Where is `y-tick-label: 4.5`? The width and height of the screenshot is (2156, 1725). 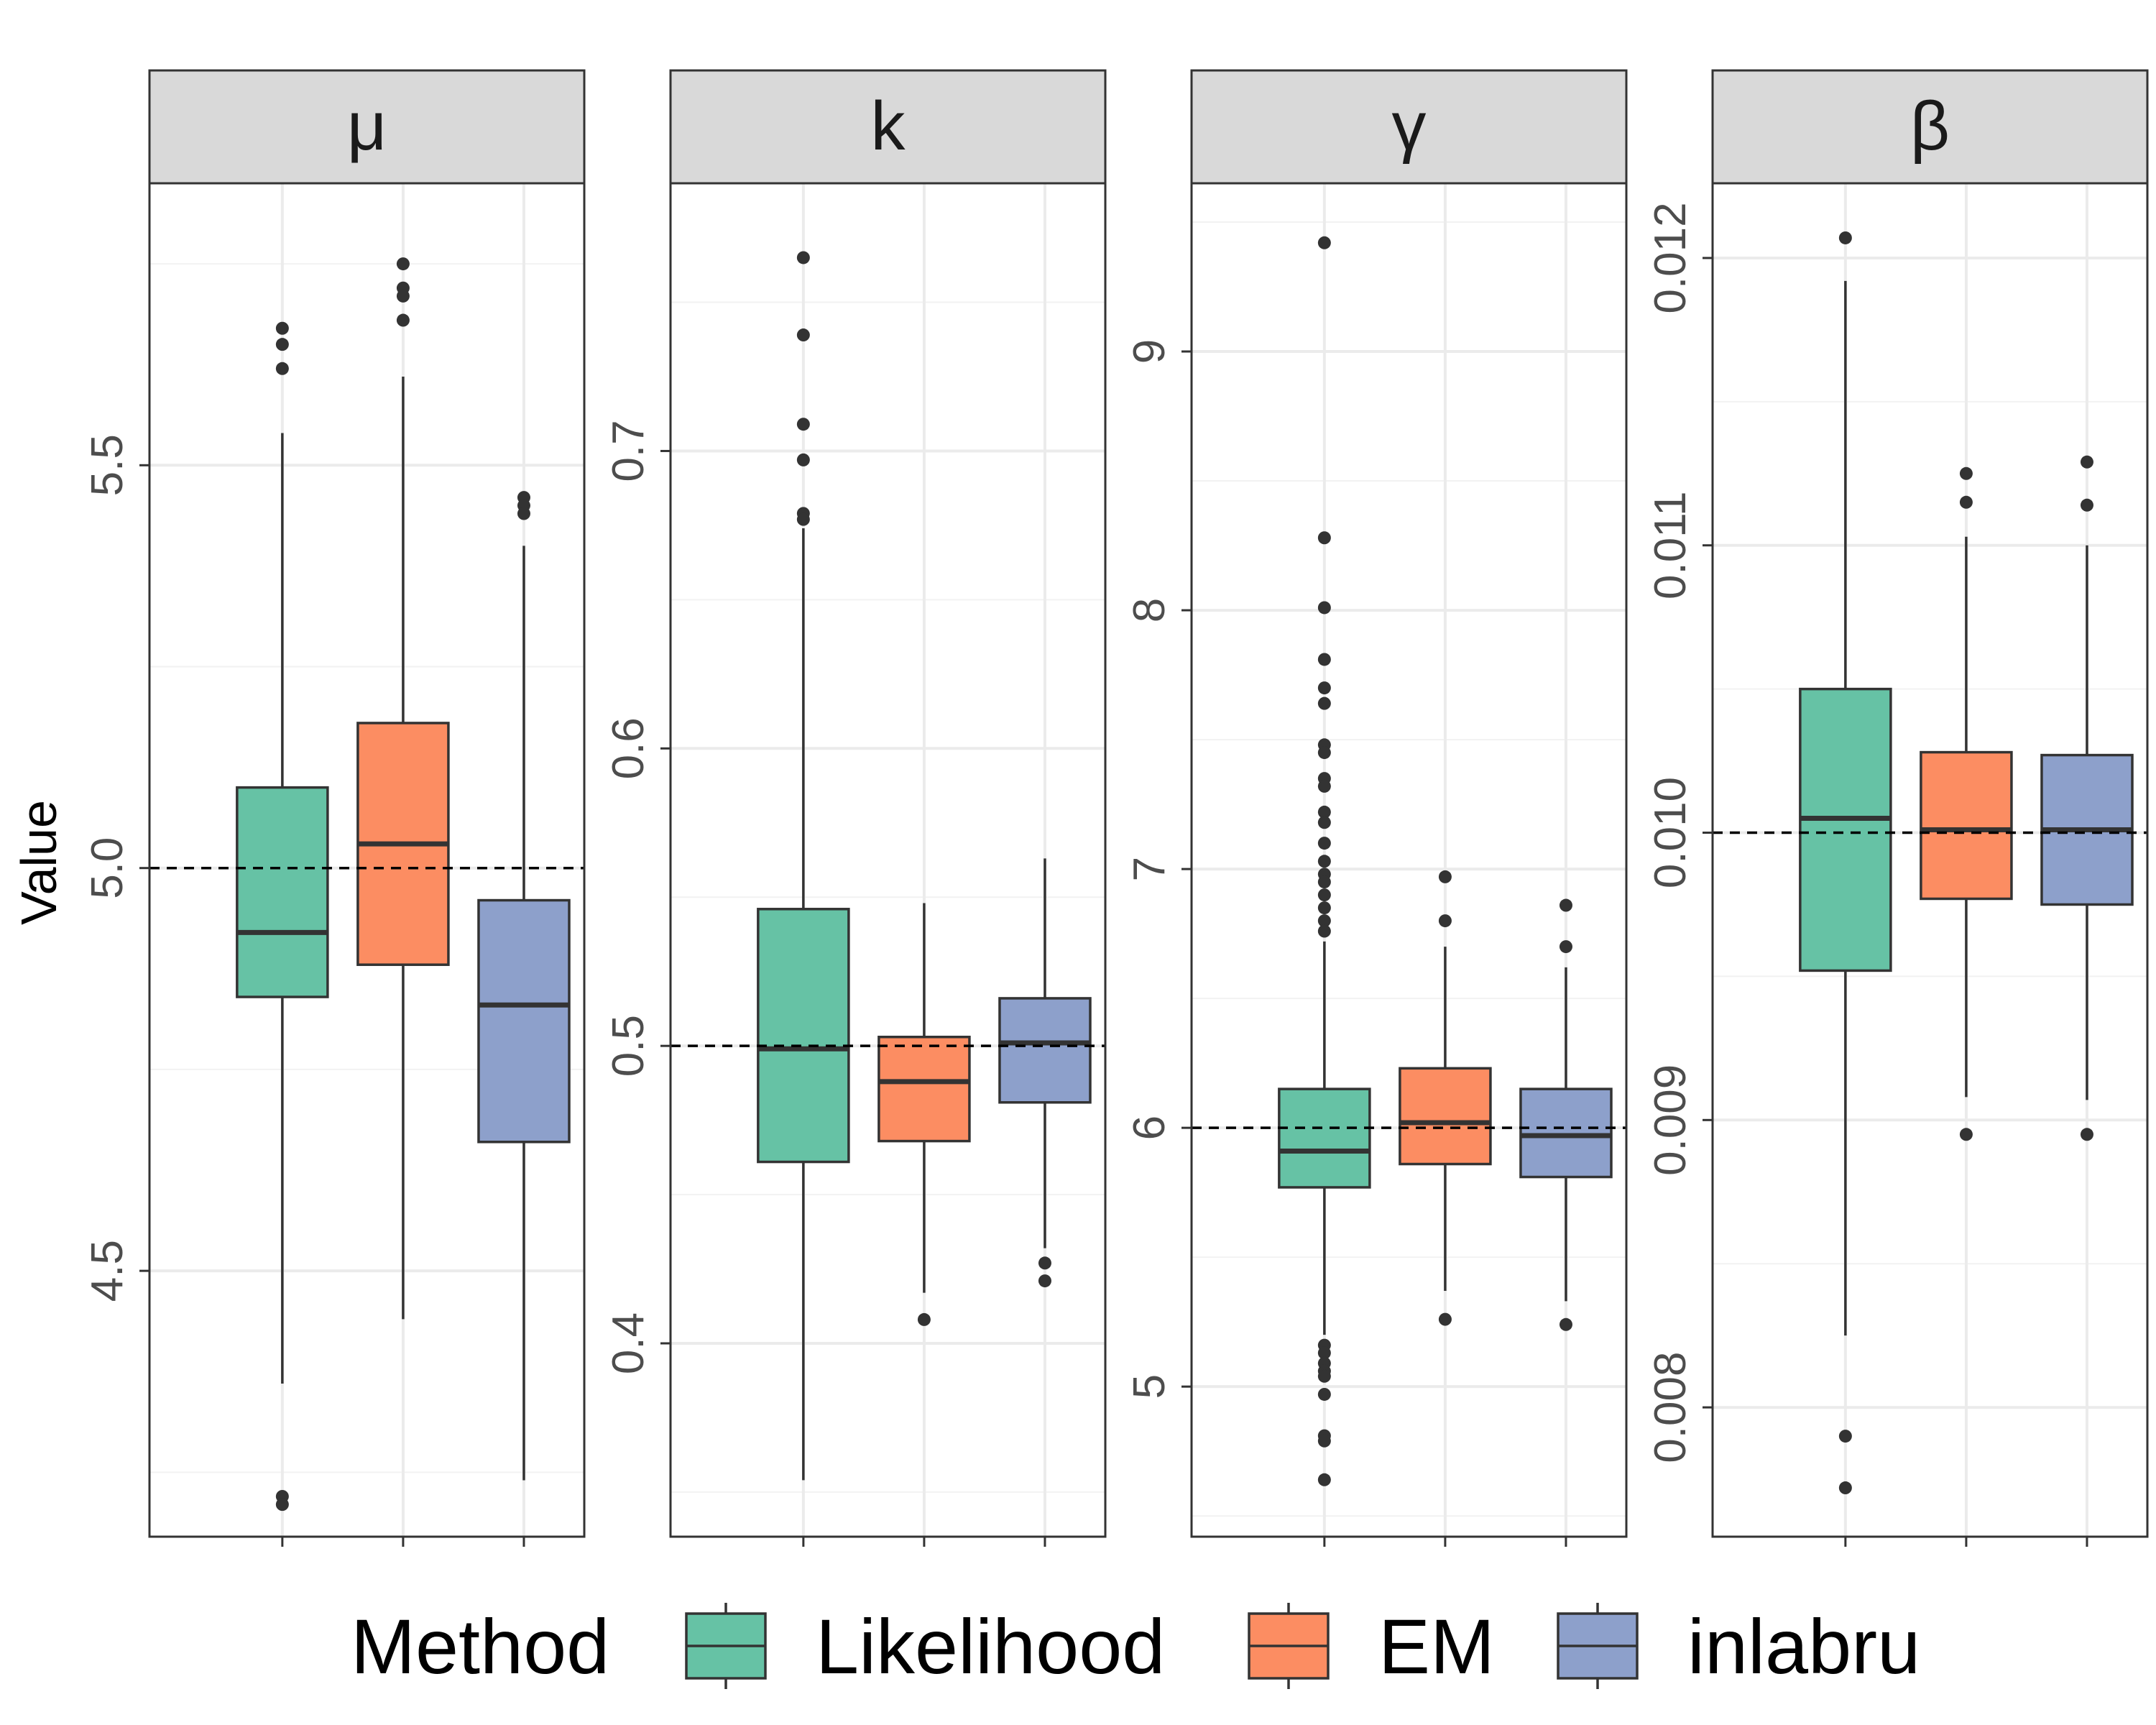
y-tick-label: 4.5 is located at coordinates (108, 1271).